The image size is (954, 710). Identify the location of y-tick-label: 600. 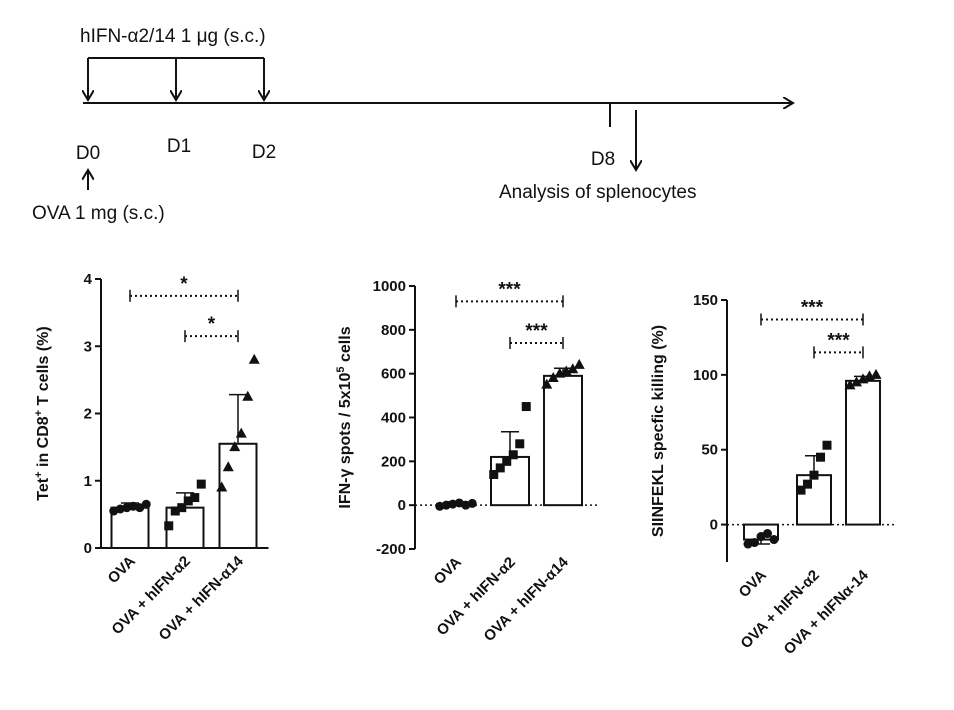
(393, 374).